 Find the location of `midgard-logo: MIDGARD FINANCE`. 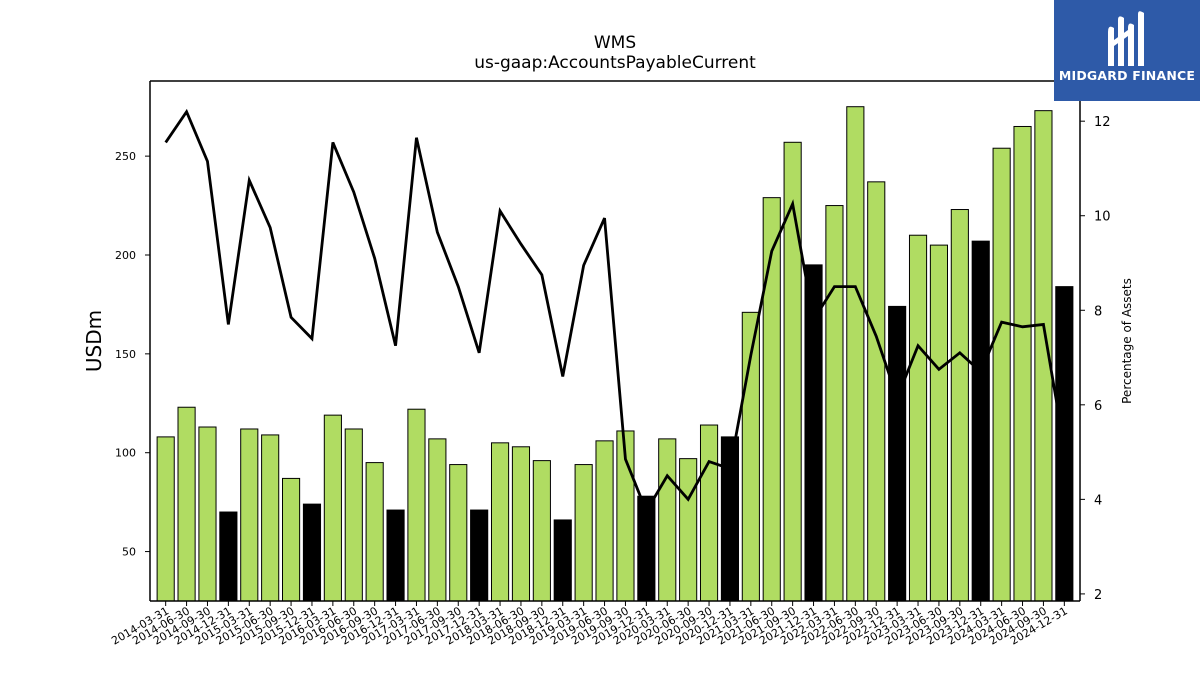

midgard-logo: MIDGARD FINANCE is located at coordinates (1127, 50).